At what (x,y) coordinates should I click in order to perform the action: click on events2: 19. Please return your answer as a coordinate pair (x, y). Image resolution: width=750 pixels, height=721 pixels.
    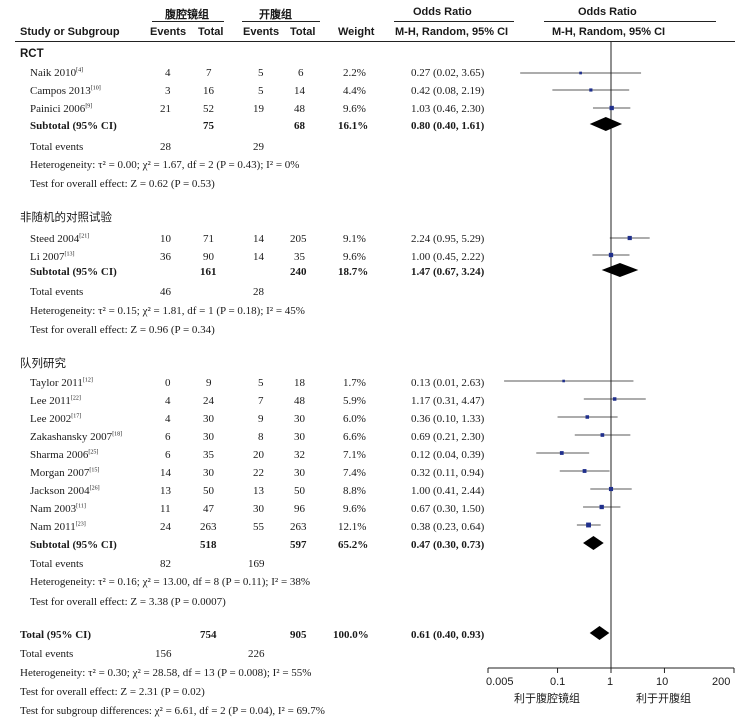
    Looking at the image, I should click on (258, 109).